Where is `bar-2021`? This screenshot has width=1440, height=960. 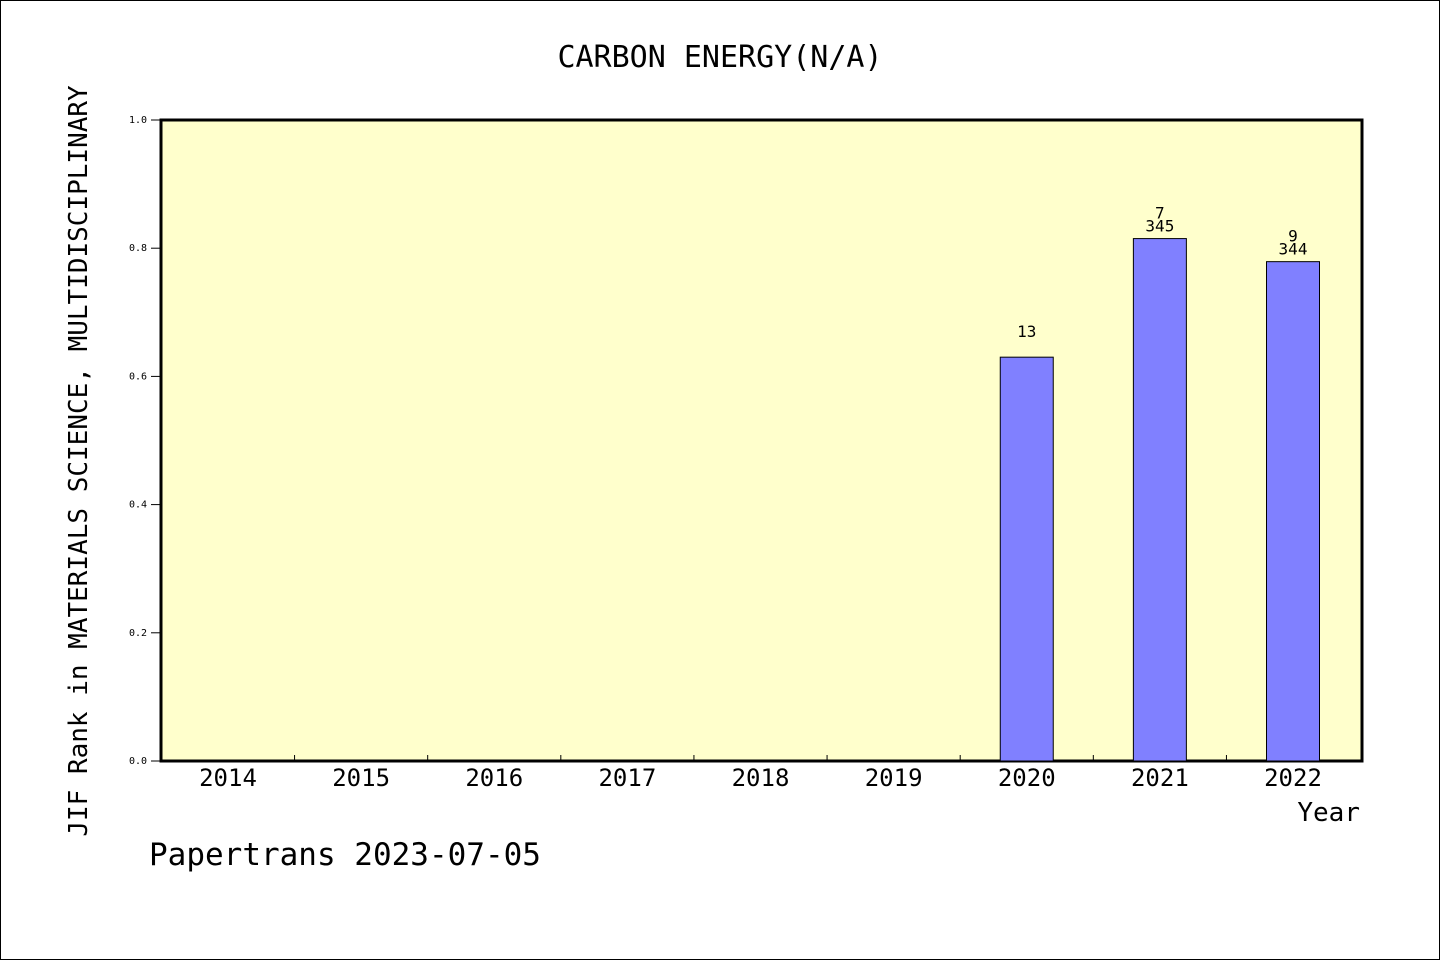 bar-2021 is located at coordinates (1159, 500).